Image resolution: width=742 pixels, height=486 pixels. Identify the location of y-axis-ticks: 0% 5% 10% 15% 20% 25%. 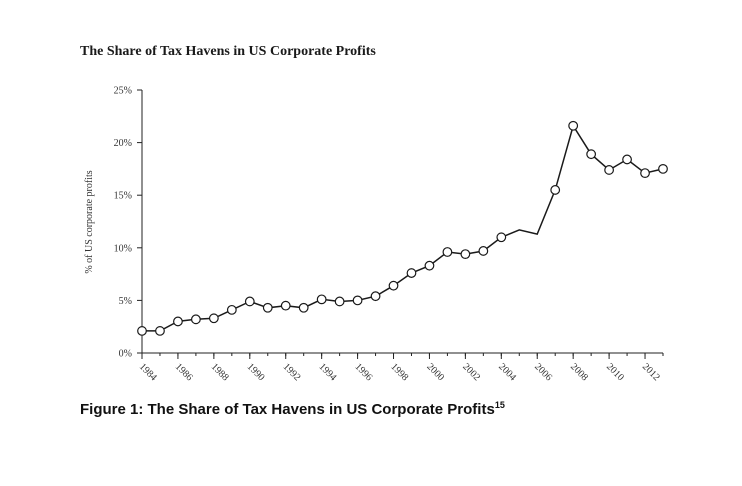
(128, 223).